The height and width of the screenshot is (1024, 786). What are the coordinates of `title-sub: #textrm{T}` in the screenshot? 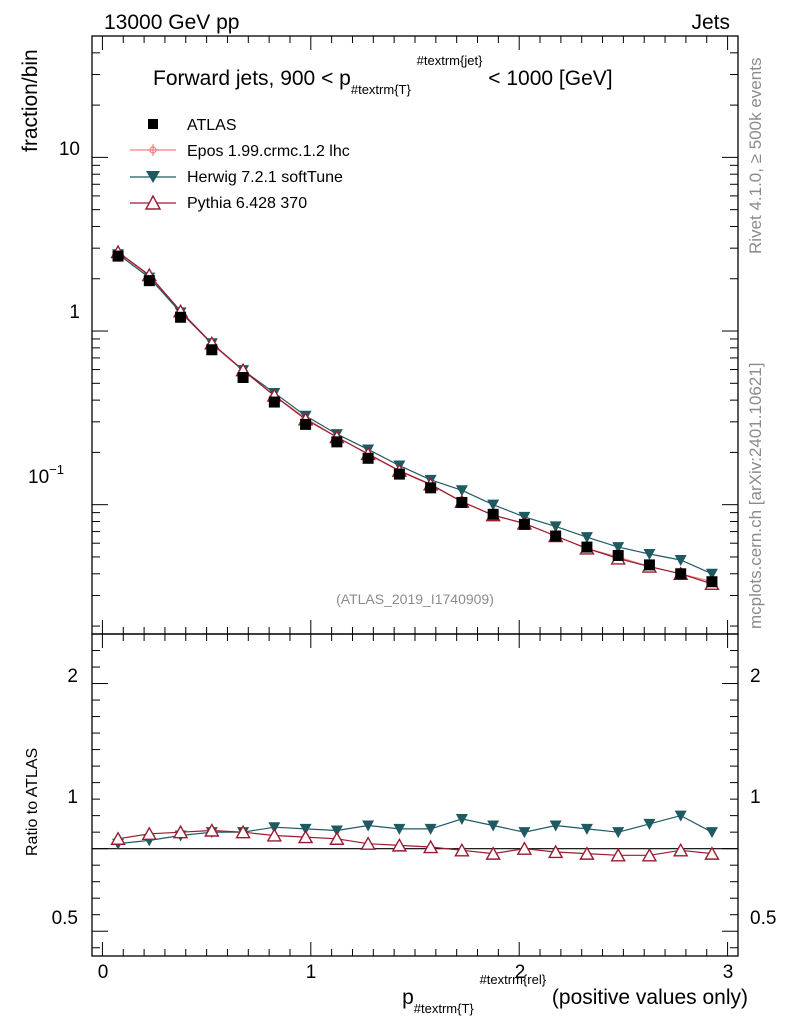 It's located at (381, 89).